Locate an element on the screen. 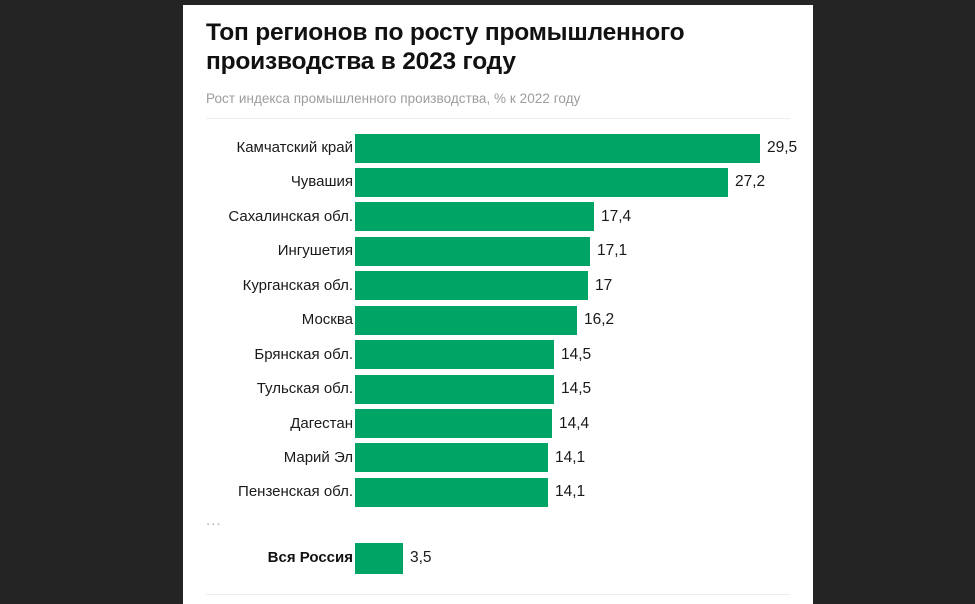  chart-row-label: Брянская обл. is located at coordinates (303, 354).